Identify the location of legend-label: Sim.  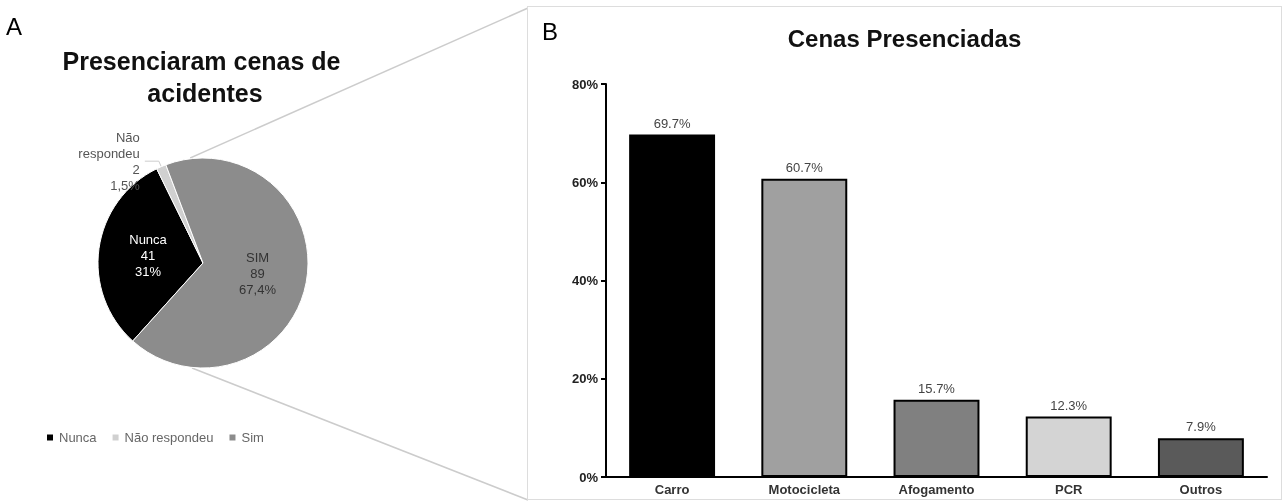
(252, 437).